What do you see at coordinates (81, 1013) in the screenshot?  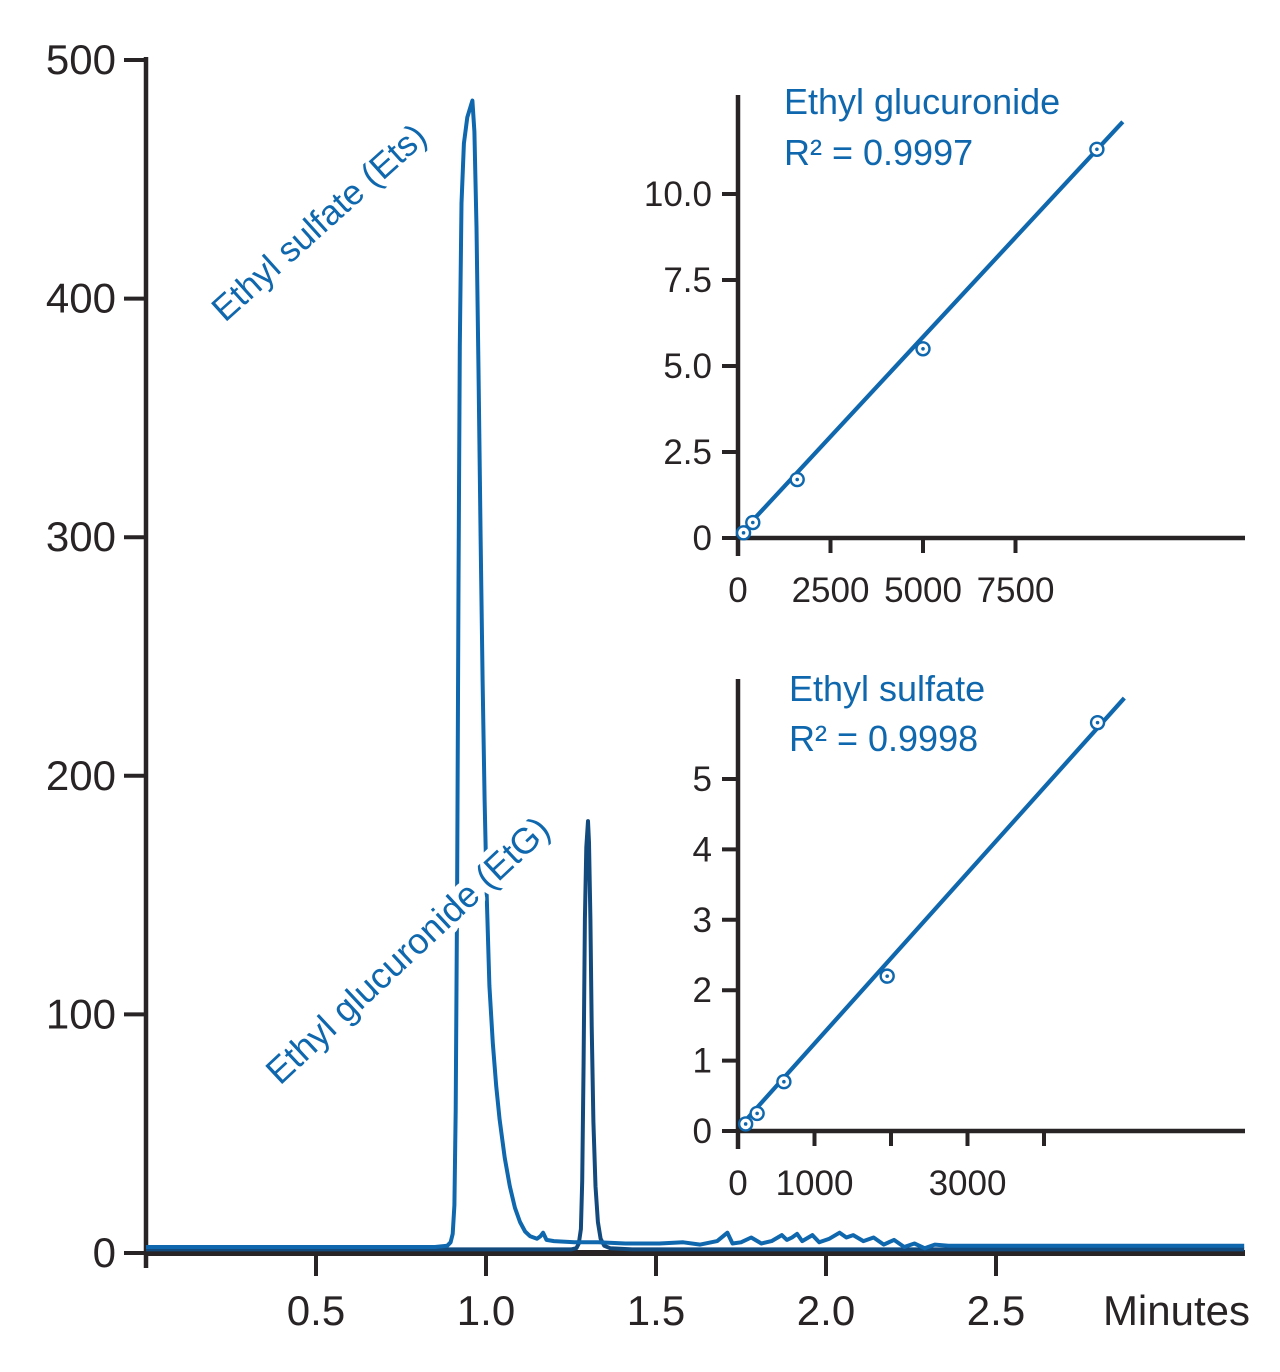 I see `main-y-tick-label: 100` at bounding box center [81, 1013].